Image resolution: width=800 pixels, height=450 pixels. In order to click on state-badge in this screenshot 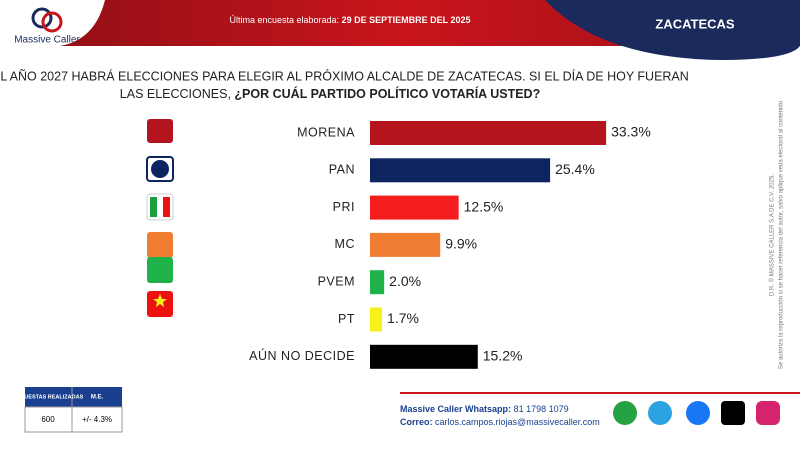, I will do `click(672, 30)`.